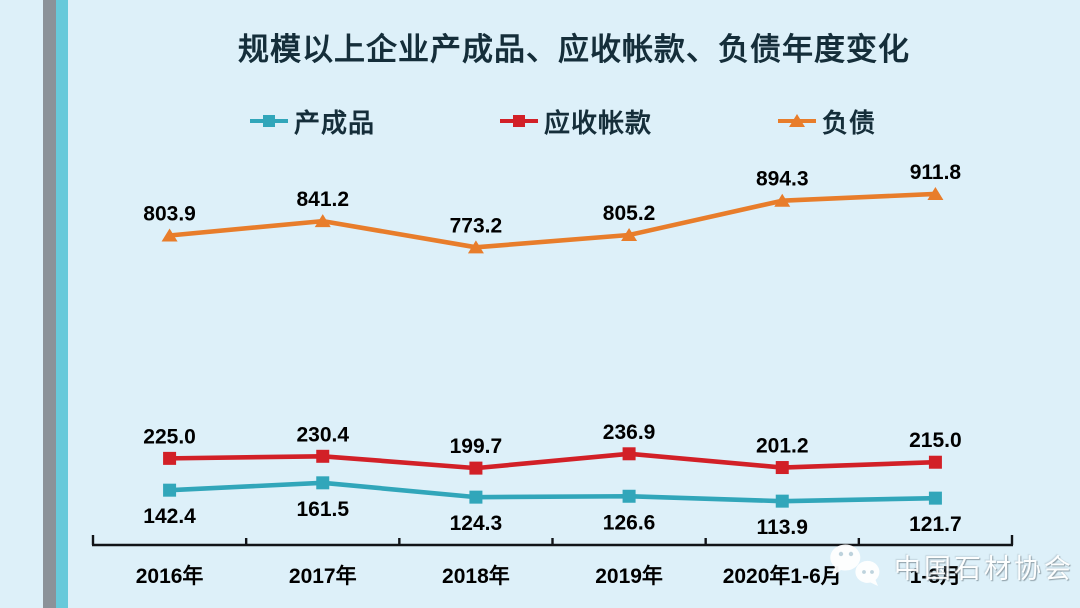  Describe the element at coordinates (62, 304) in the screenshot. I see `left-stripe-teal` at that location.